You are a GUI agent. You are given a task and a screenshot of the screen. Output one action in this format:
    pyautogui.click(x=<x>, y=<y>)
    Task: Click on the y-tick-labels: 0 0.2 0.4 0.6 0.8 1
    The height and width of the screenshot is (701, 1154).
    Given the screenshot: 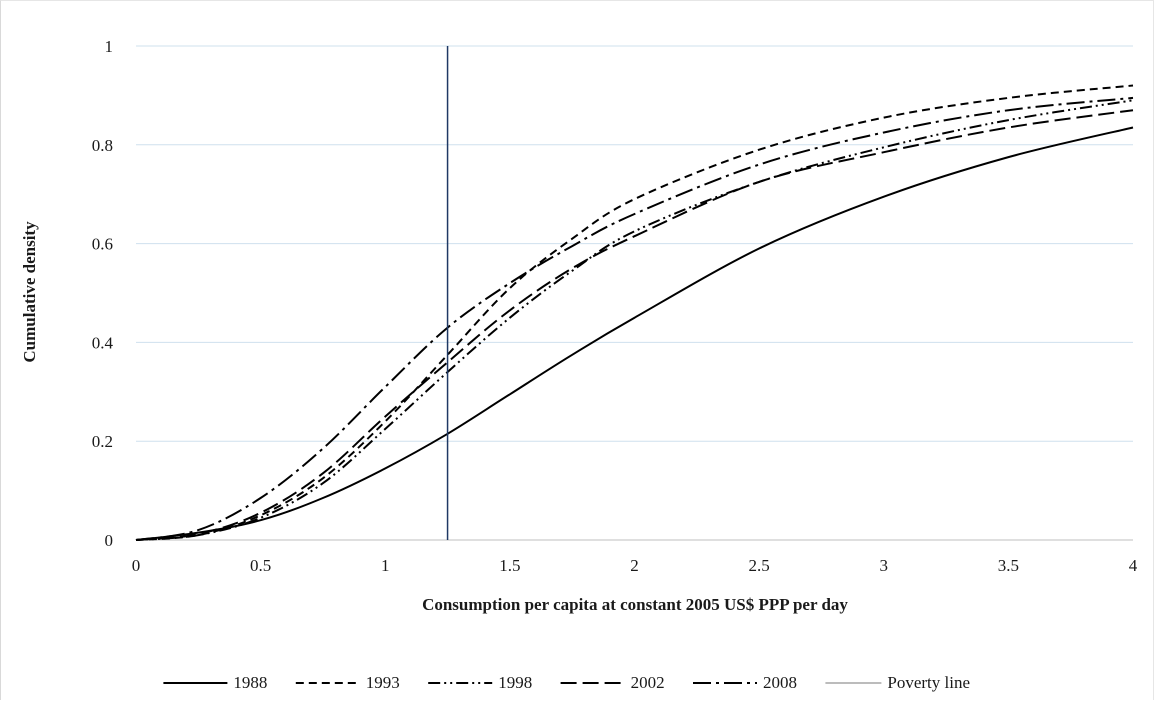 What is the action you would take?
    pyautogui.click(x=103, y=293)
    